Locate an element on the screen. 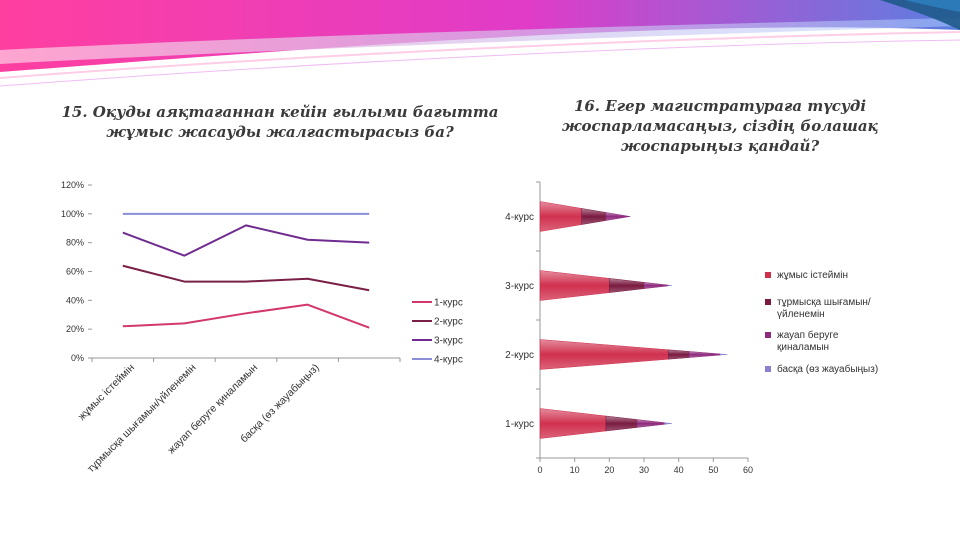 The height and width of the screenshot is (540, 960). y-category-label: 2-курс is located at coordinates (519, 355).